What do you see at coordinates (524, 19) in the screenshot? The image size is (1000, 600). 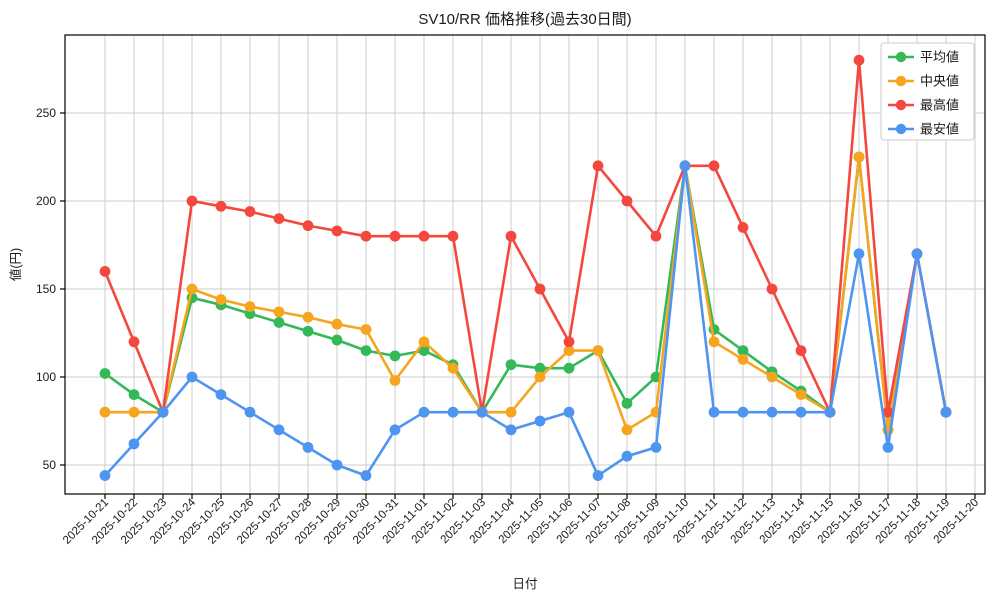 I see `chart-title: SV10/RR 価格推移(過去30日間)` at bounding box center [524, 19].